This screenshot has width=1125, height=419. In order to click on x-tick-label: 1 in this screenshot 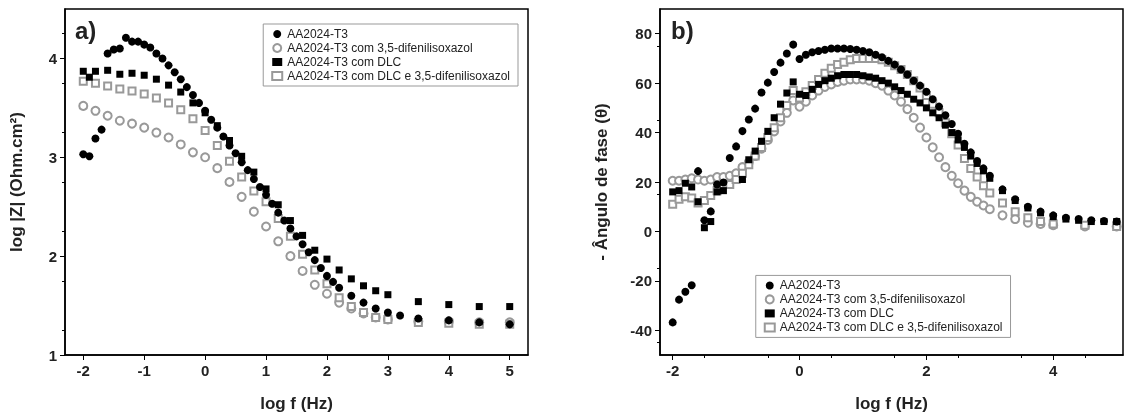, I will do `click(266, 370)`.